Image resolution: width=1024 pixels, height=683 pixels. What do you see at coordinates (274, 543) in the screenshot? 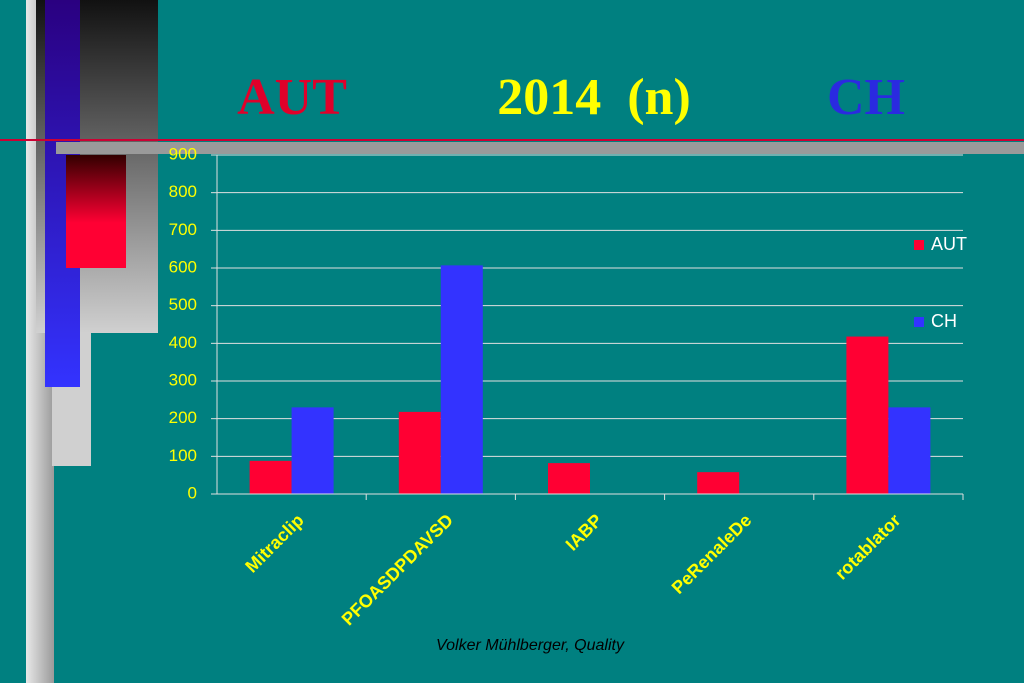
I see `x-tick-label: Mitraclip` at bounding box center [274, 543].